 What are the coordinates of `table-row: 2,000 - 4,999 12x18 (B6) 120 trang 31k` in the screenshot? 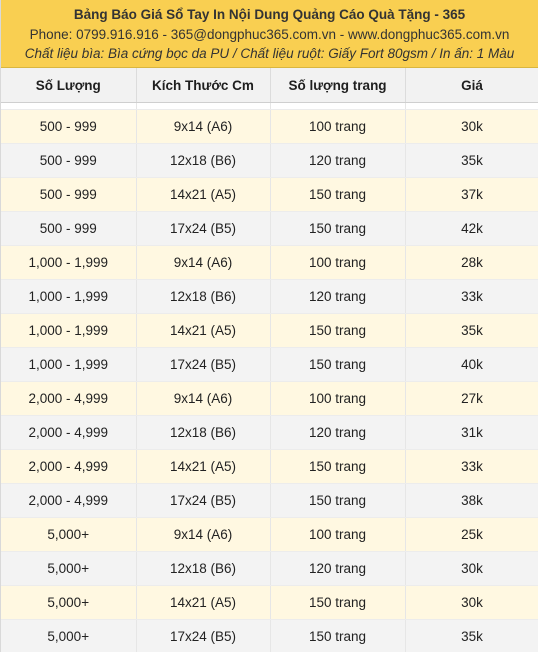 It's located at (269, 432).